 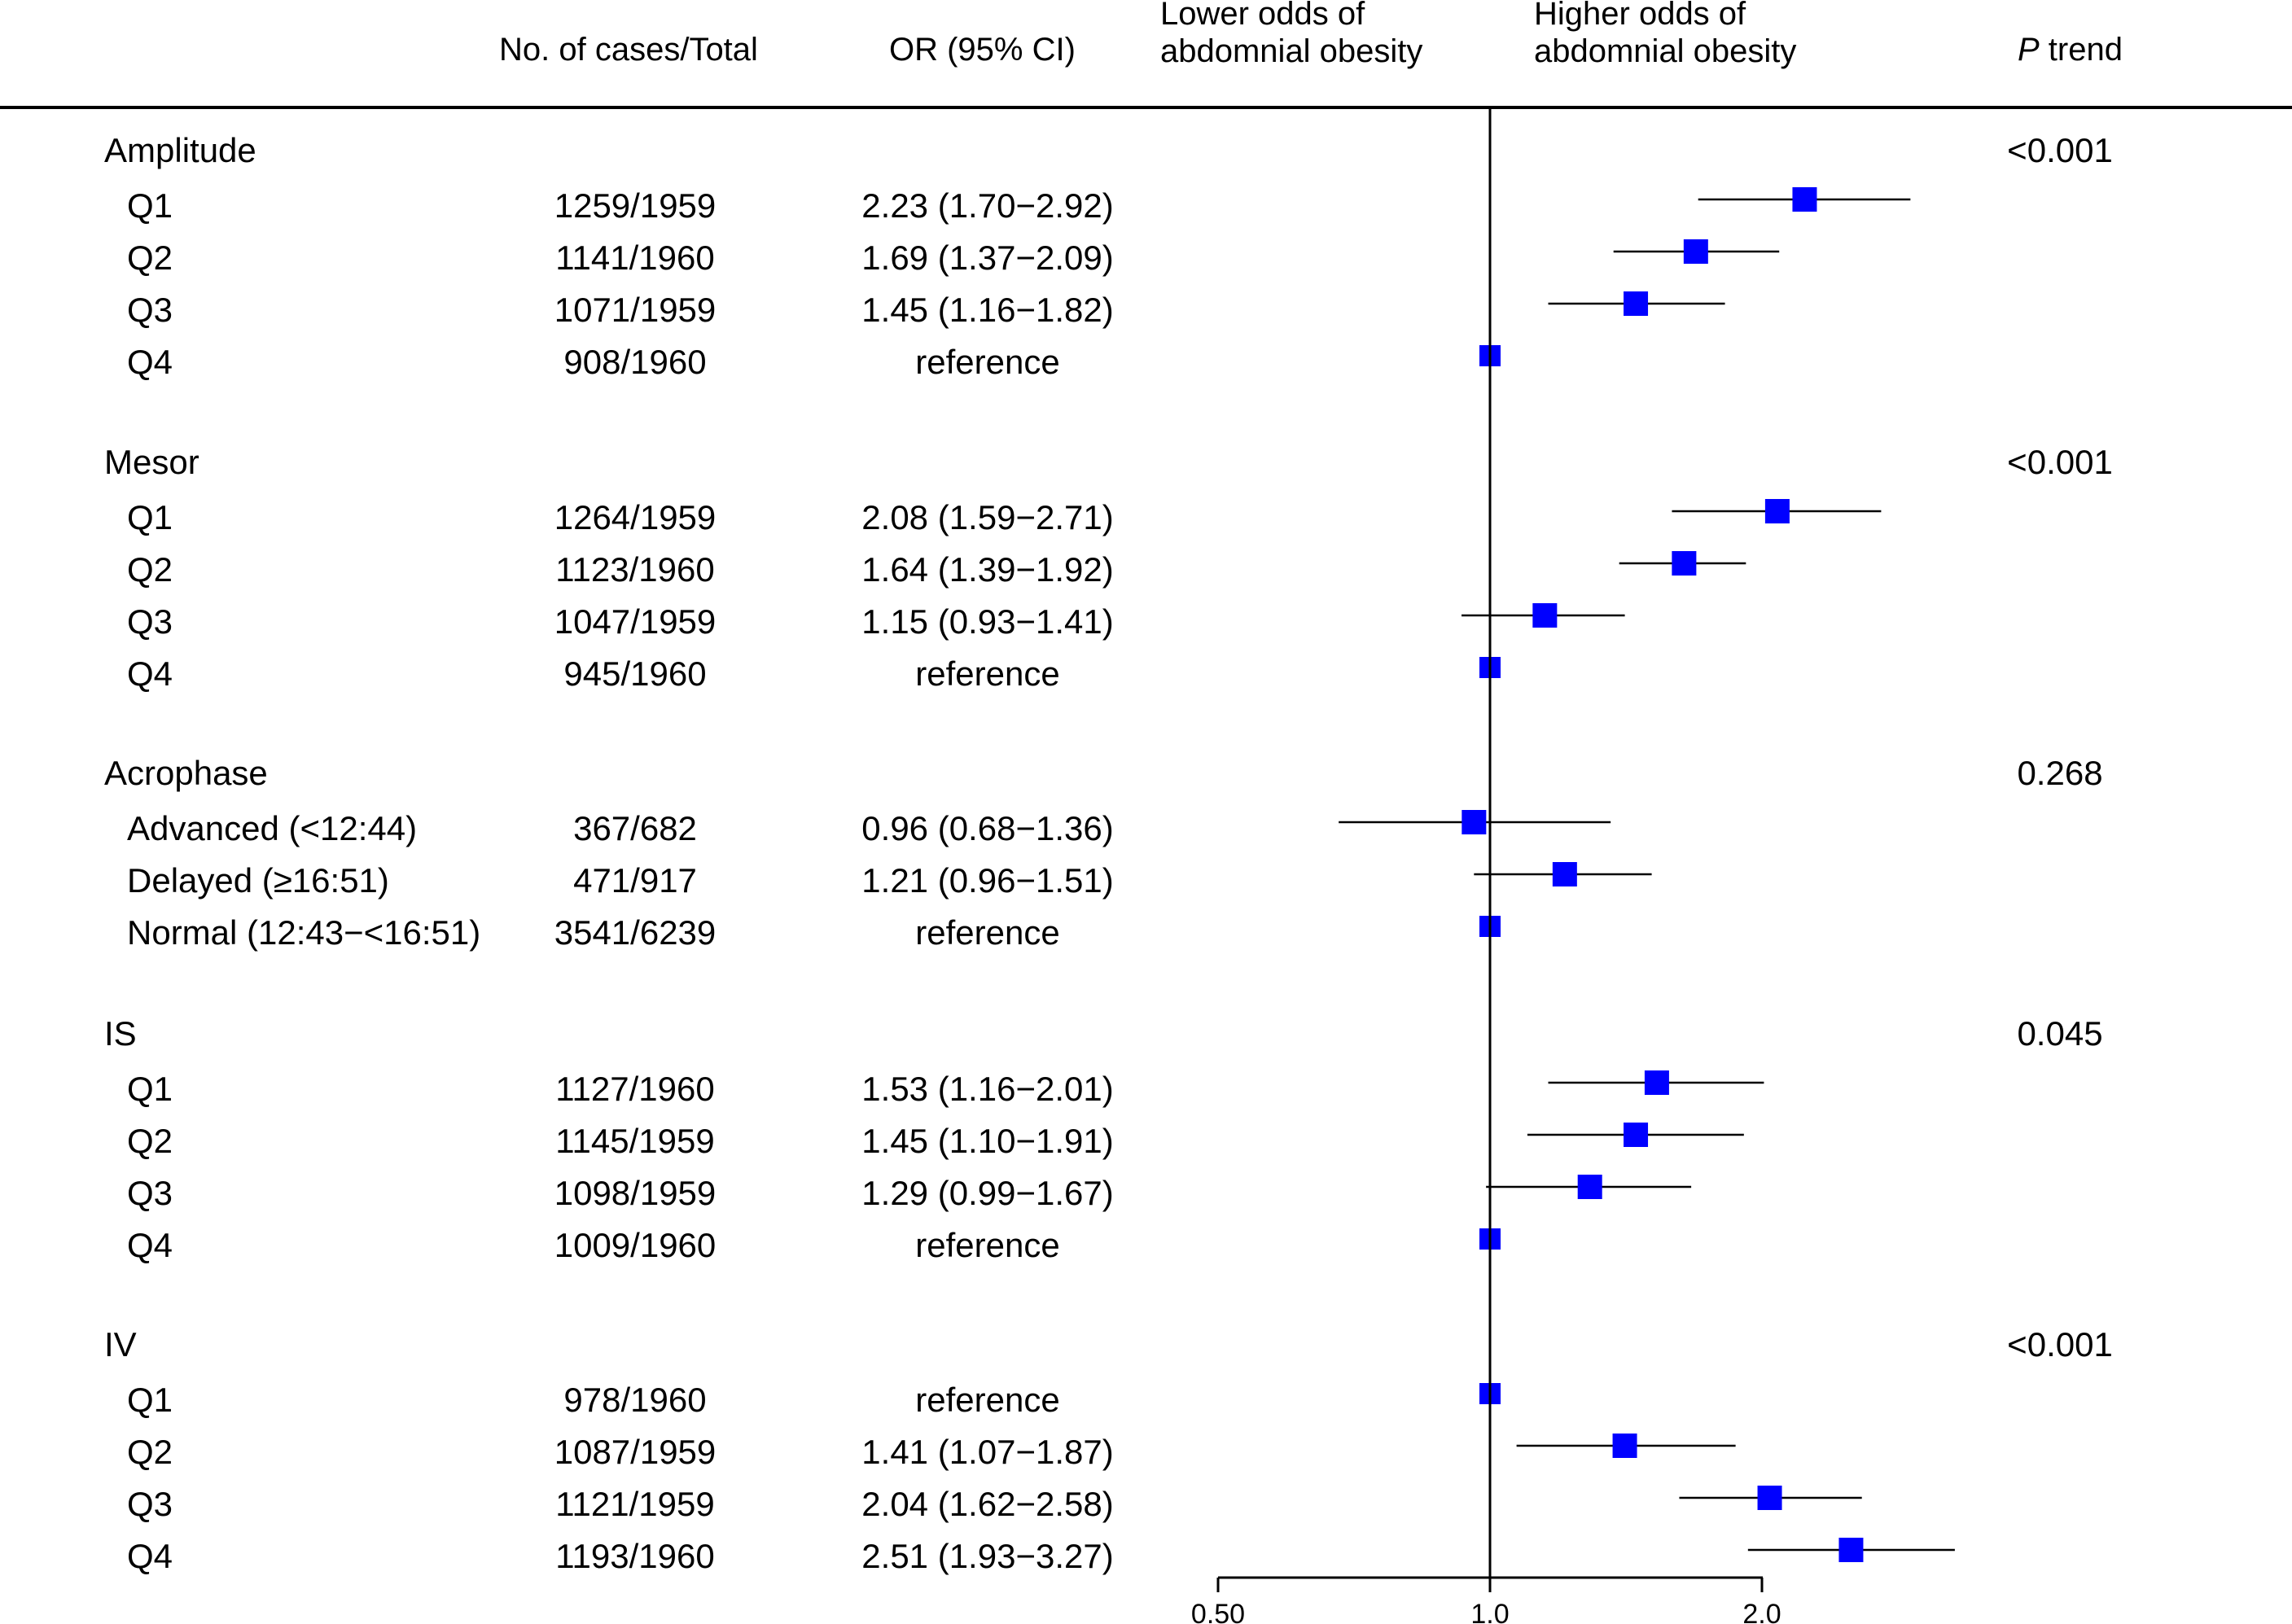 I want to click on table-row: Q4 908/1960 reference, so click(x=1146, y=362).